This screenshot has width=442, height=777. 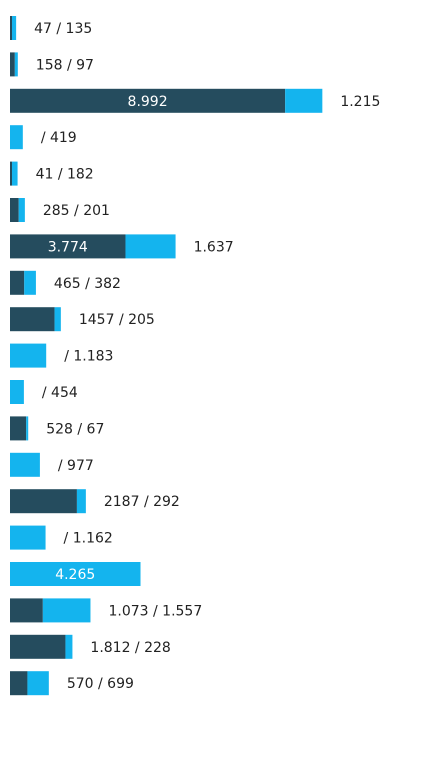 What do you see at coordinates (61, 355) in the screenshot?
I see `bar-row-10: / 1.183` at bounding box center [61, 355].